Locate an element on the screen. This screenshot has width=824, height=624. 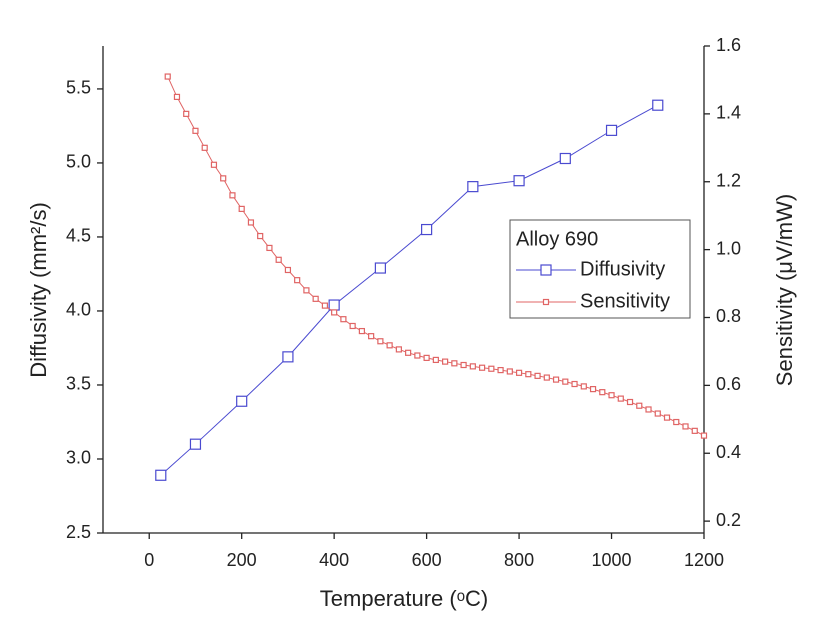
legend-box is located at coordinates (600, 269).